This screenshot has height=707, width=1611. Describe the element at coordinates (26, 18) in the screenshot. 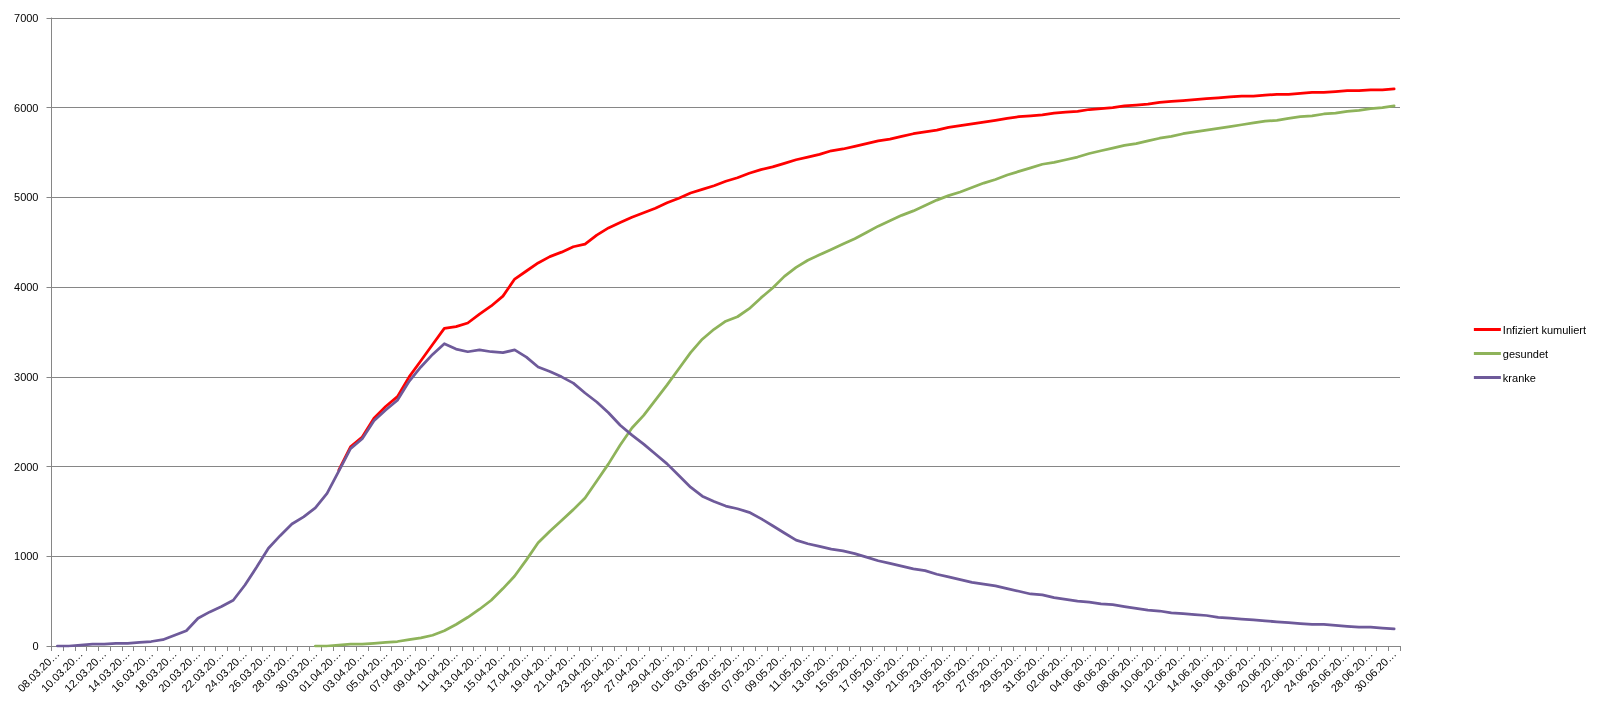

I see `y-tick-label: 7000` at that location.